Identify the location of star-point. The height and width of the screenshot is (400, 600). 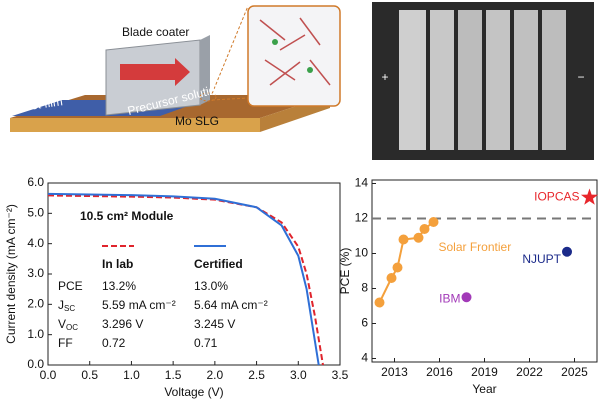
(589, 196).